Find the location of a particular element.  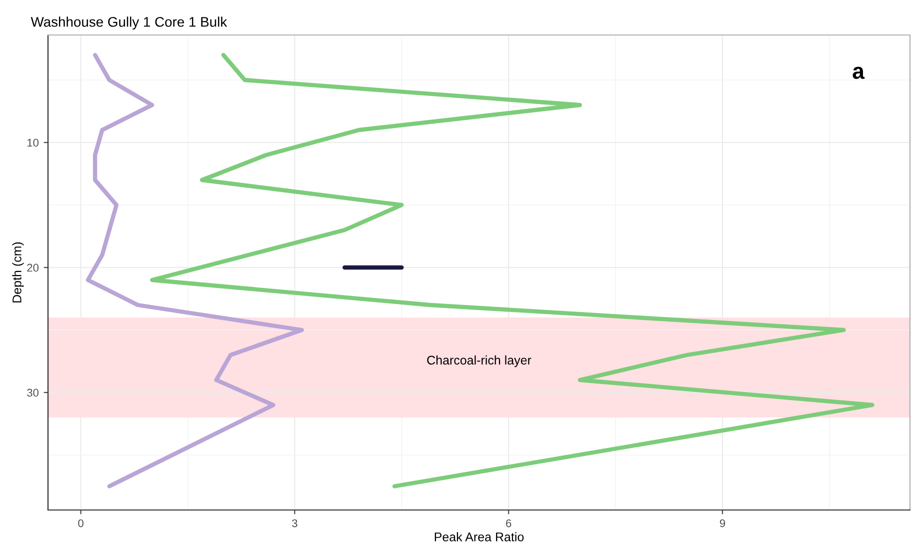

x-tick-label: 3 is located at coordinates (295, 523).